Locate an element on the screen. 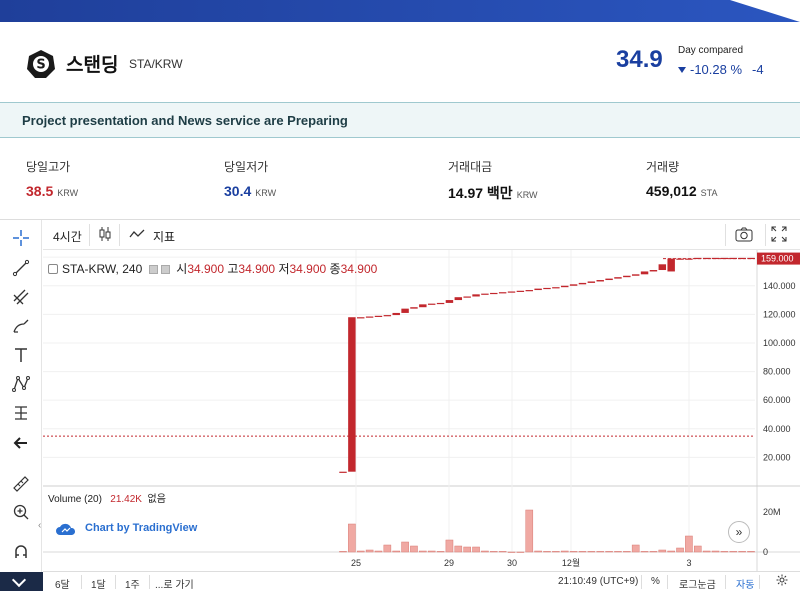  bottom-collapse is located at coordinates (21, 581).